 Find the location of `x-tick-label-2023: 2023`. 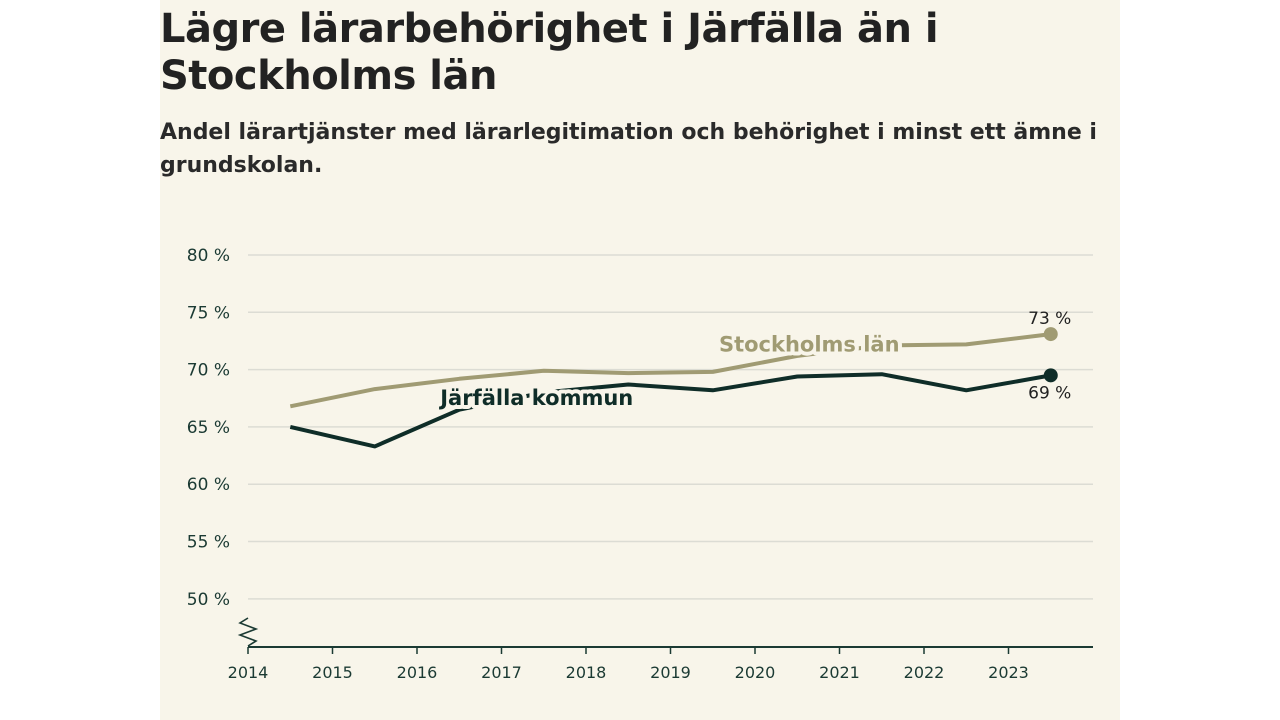

x-tick-label-2023: 2023 is located at coordinates (1008, 672).